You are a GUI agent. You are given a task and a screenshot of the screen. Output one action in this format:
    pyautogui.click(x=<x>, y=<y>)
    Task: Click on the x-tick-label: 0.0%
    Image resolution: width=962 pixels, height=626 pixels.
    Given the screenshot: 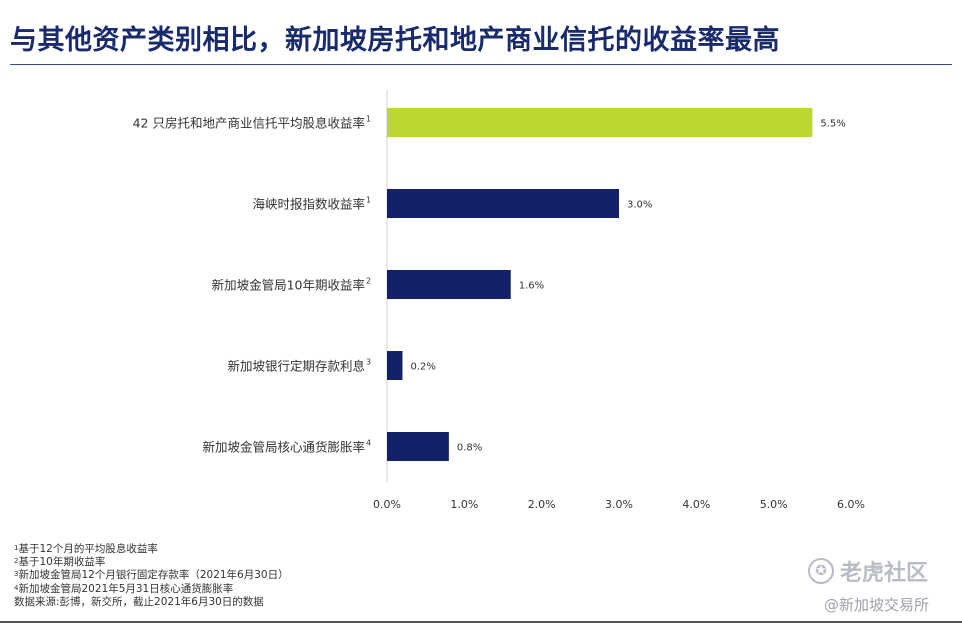 What is the action you would take?
    pyautogui.click(x=387, y=504)
    